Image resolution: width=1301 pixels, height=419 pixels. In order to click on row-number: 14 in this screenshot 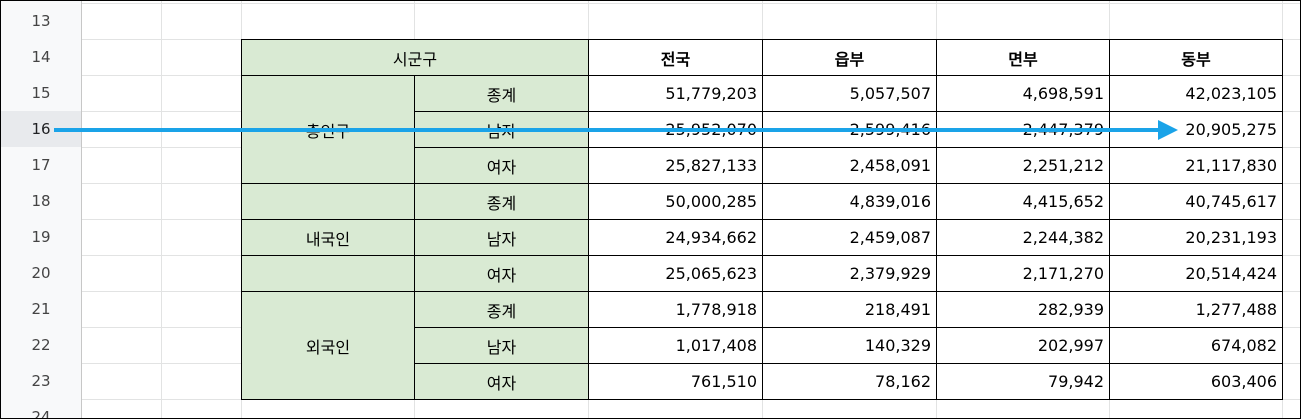, I will do `click(41, 57)`.